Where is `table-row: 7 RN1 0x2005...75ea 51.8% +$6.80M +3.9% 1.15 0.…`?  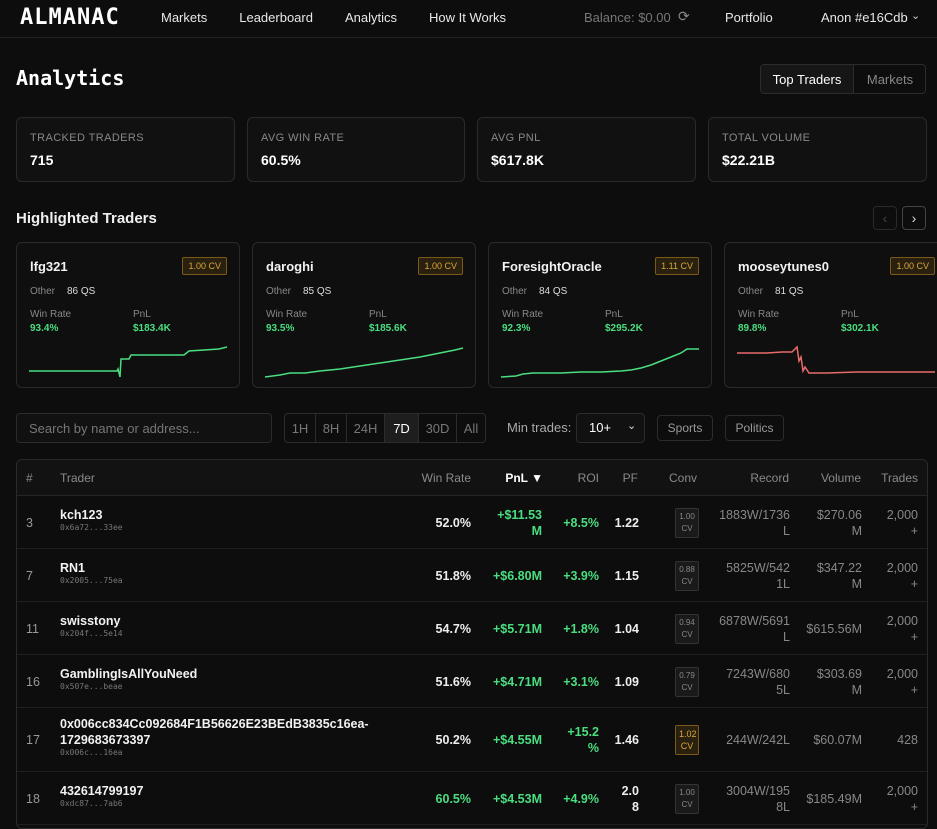
table-row: 7 RN1 0x2005...75ea 51.8% +$6.80M +3.9% 1.15 0.… is located at coordinates (472, 575).